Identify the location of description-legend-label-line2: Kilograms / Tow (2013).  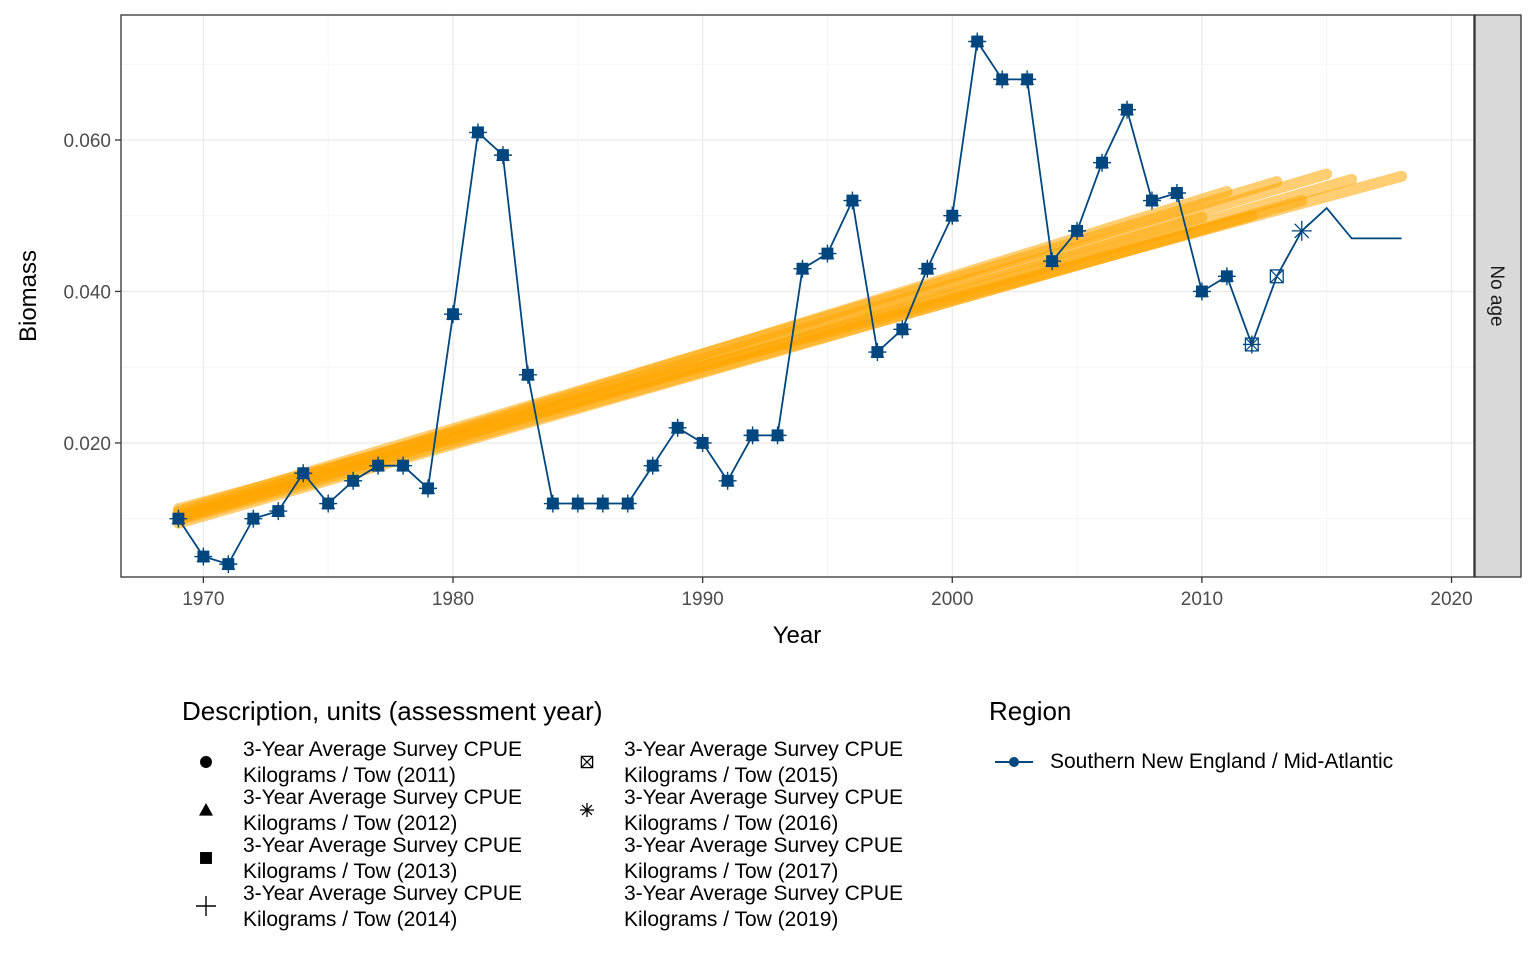
(350, 871).